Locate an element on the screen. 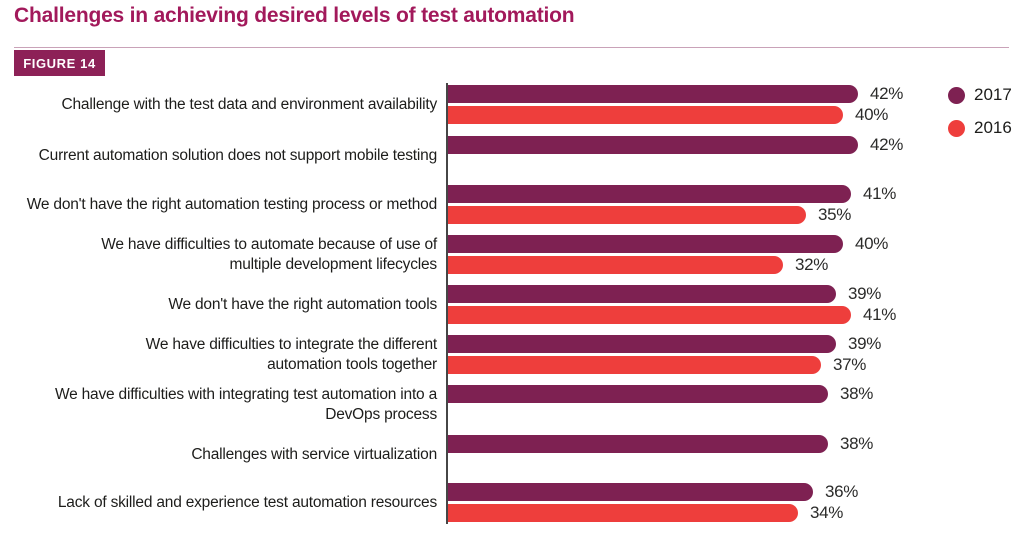 The height and width of the screenshot is (538, 1024). legend-dot-2017-icon is located at coordinates (956, 95).